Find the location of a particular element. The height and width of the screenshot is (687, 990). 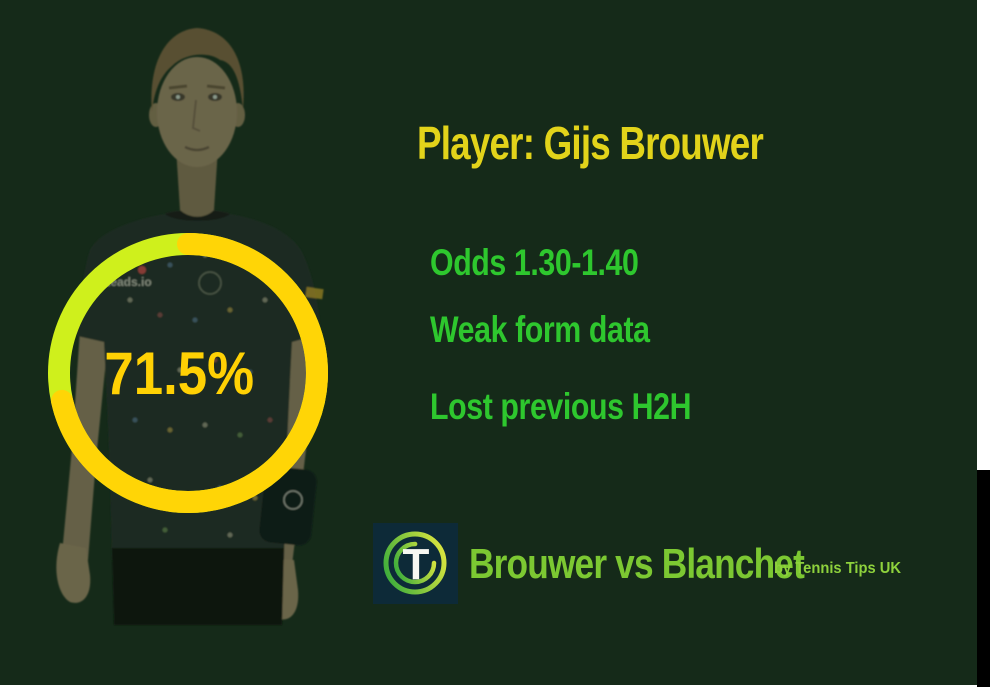

gauge-value-arc is located at coordinates (188, 373).